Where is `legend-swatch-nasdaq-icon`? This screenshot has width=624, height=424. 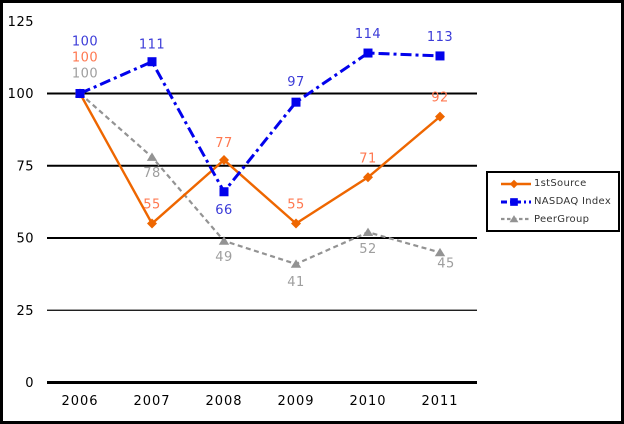 legend-swatch-nasdaq-icon is located at coordinates (516, 201).